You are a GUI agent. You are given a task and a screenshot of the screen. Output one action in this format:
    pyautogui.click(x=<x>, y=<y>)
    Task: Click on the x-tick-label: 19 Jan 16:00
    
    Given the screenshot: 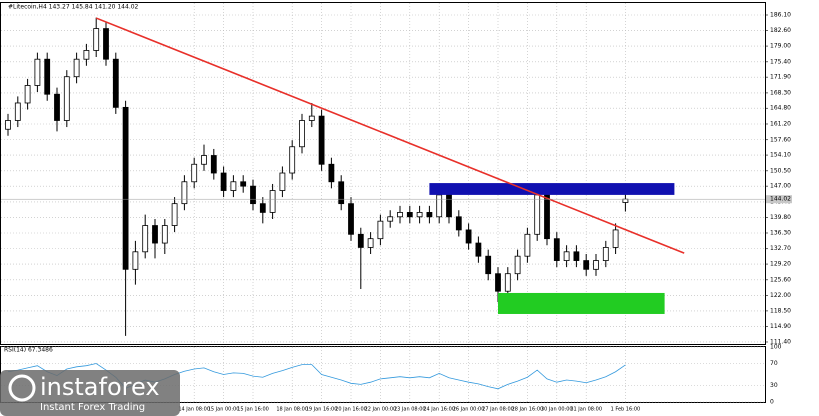 What is the action you would take?
    pyautogui.click(x=322, y=410)
    